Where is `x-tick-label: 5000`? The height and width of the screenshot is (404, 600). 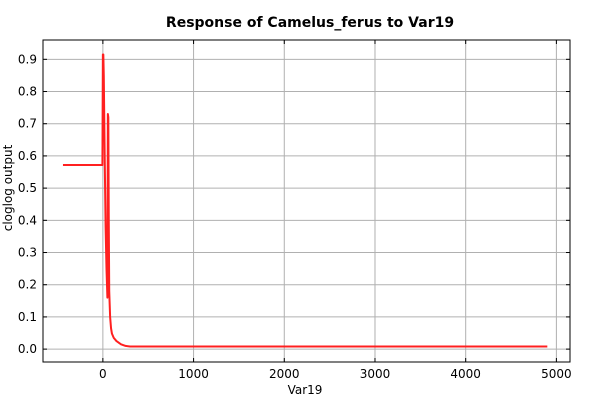 x-tick-label: 5000 is located at coordinates (556, 374).